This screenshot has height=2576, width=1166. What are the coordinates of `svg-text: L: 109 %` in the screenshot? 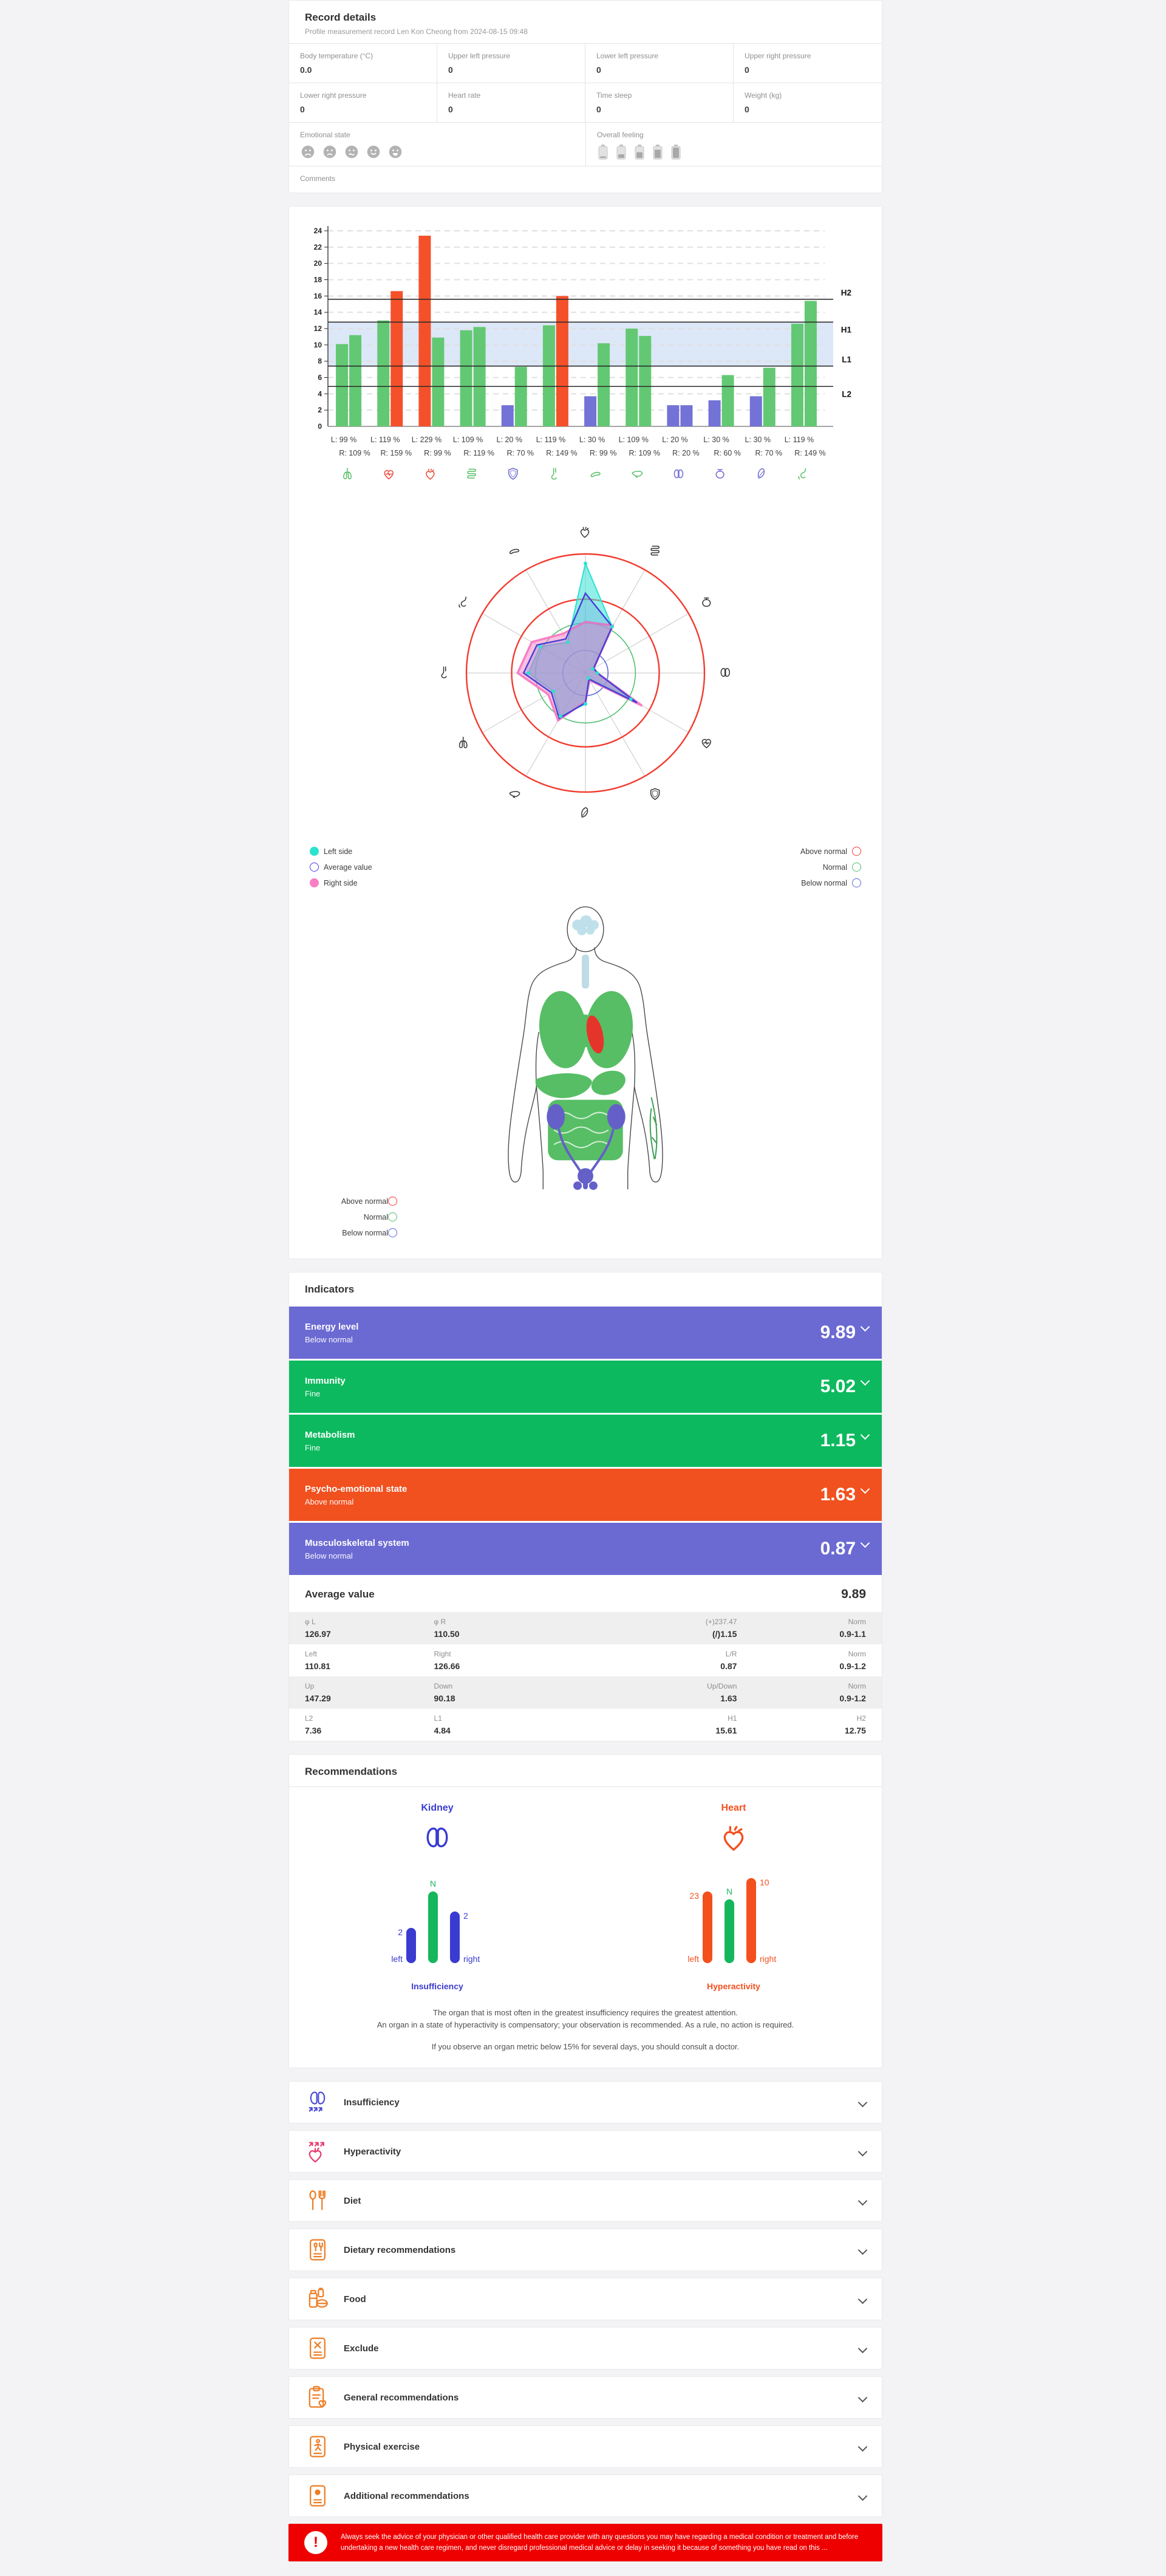 It's located at (634, 440).